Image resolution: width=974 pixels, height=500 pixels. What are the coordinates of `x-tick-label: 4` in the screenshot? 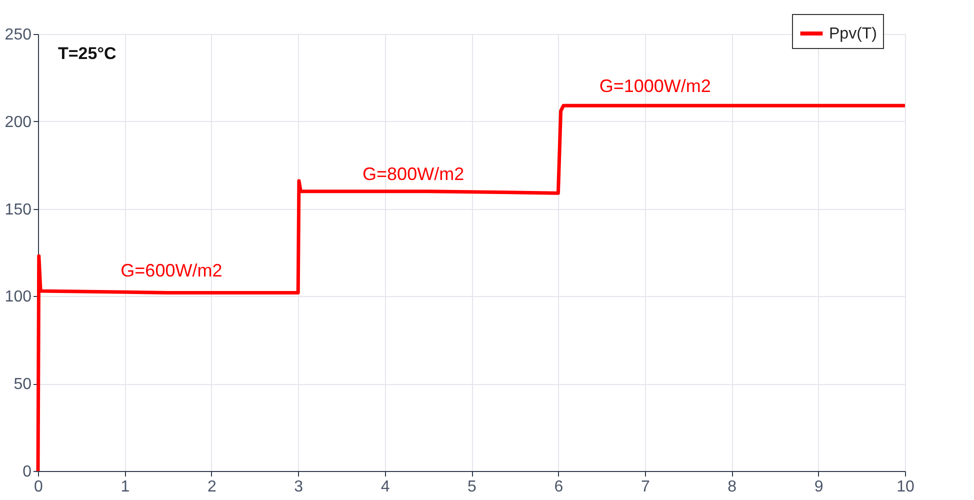 It's located at (385, 487).